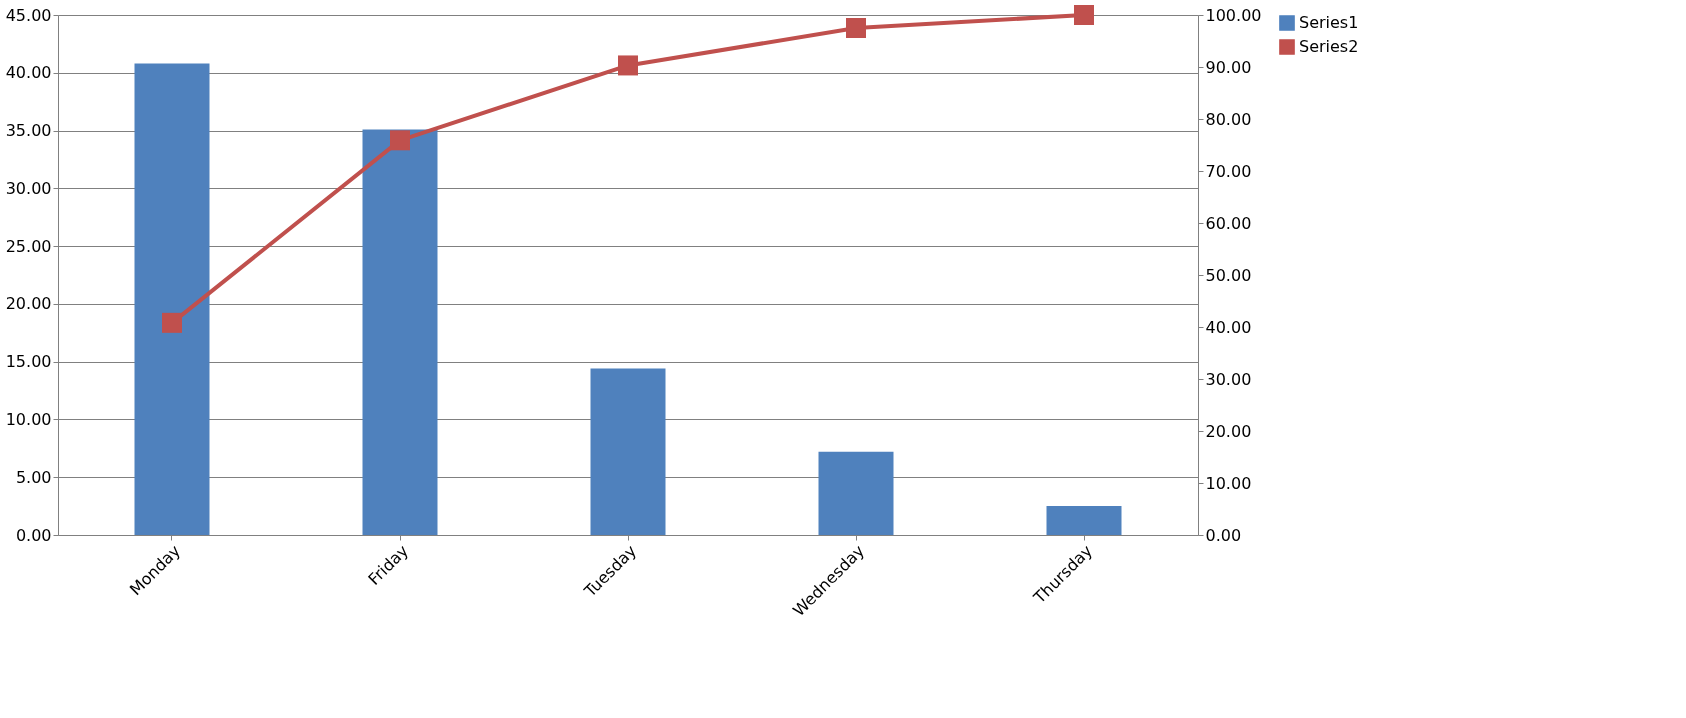 The width and height of the screenshot is (1686, 718). Describe the element at coordinates (28, 131) in the screenshot. I see `y-tick-label: 35.00` at that location.